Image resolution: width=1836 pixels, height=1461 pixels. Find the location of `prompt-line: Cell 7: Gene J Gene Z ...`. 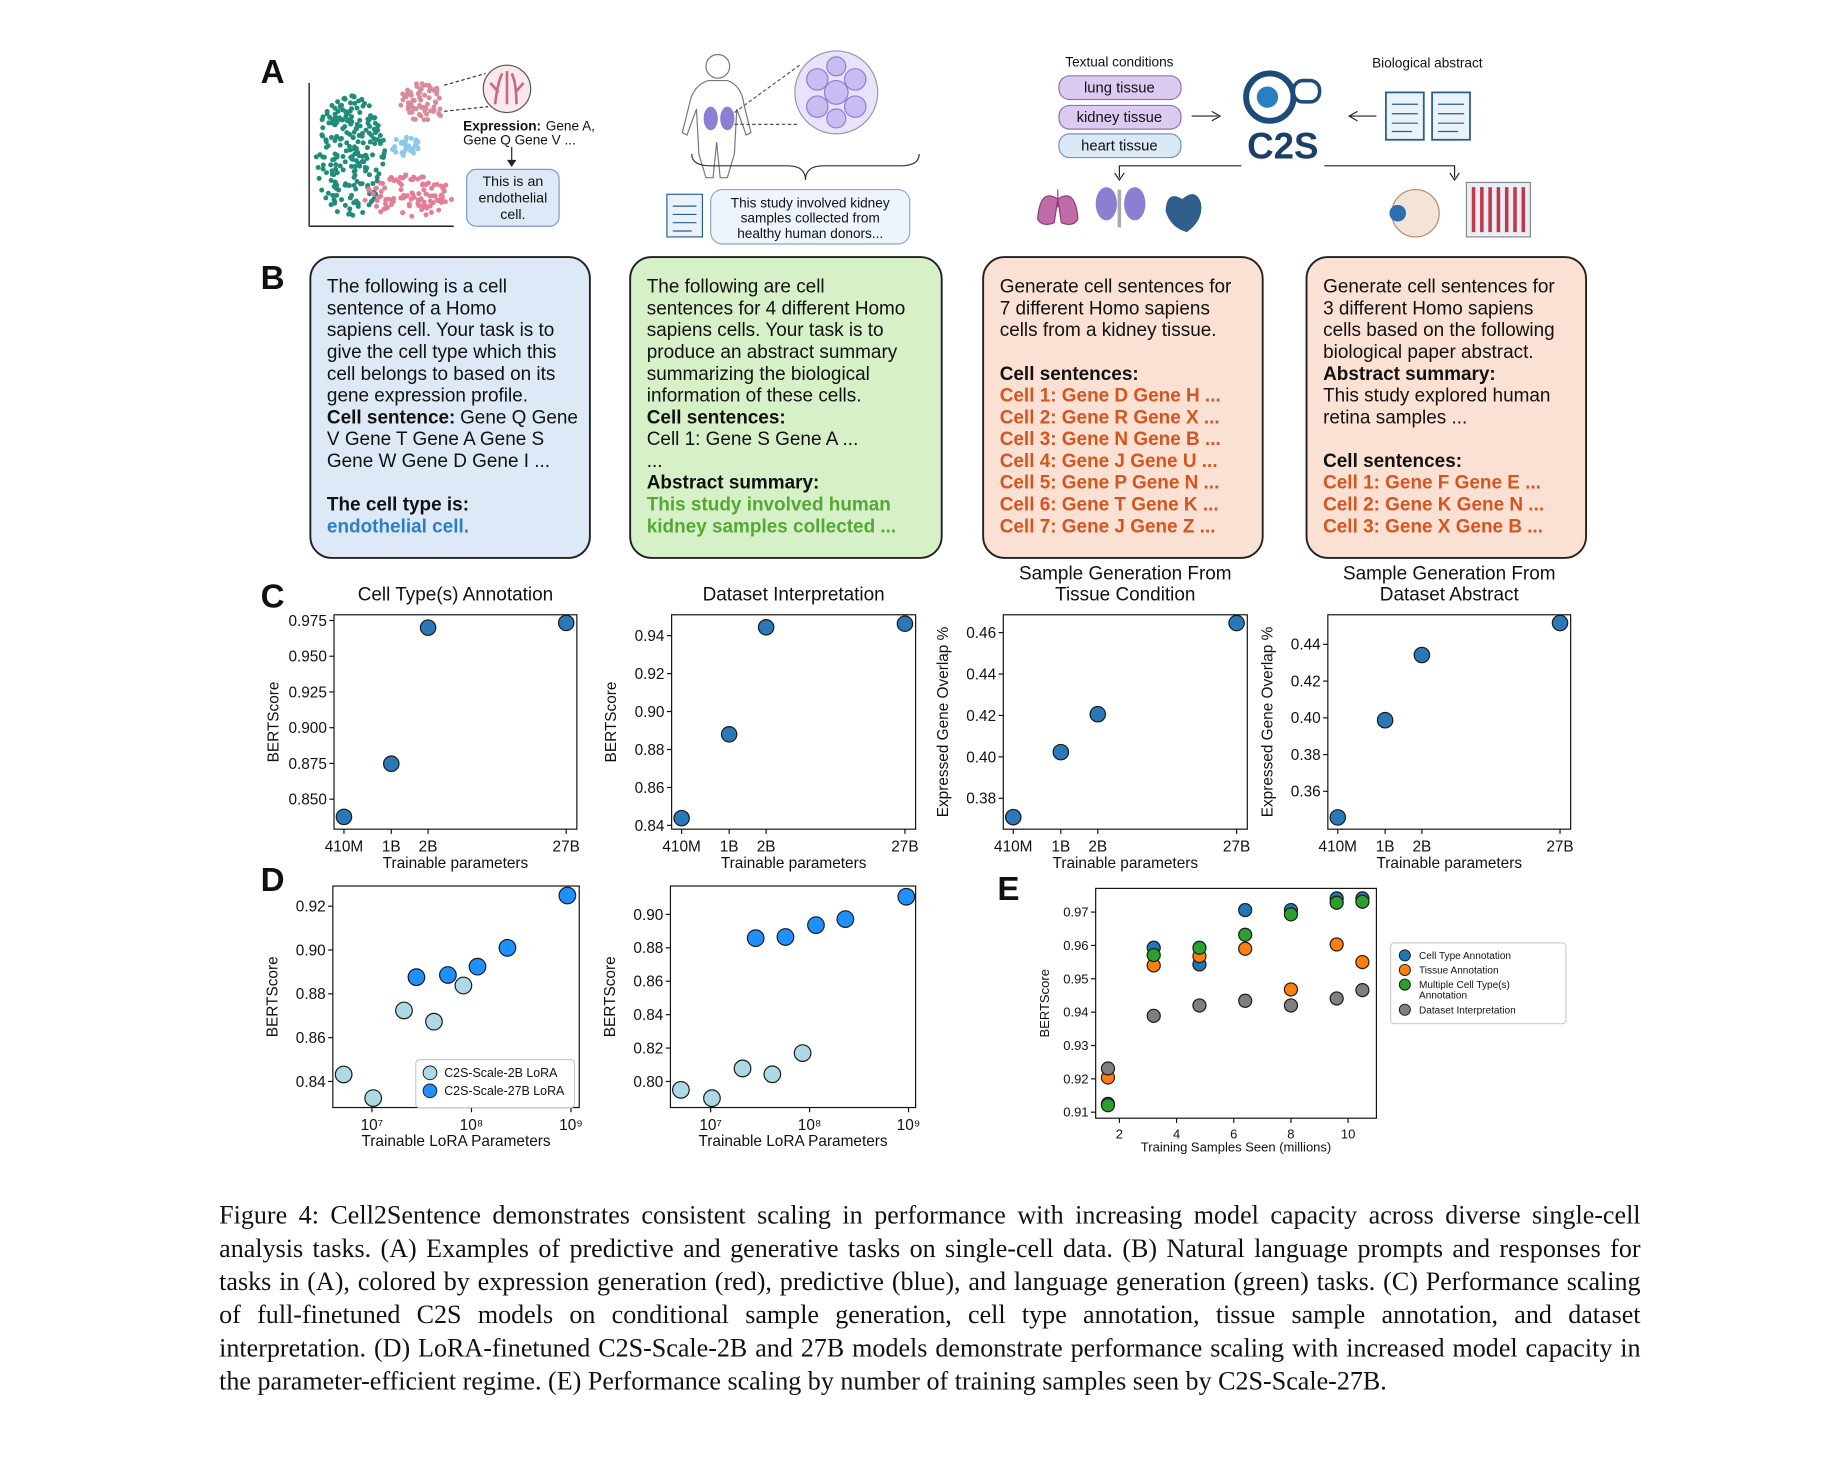

prompt-line: Cell 7: Gene J Gene Z ... is located at coordinates (1108, 526).